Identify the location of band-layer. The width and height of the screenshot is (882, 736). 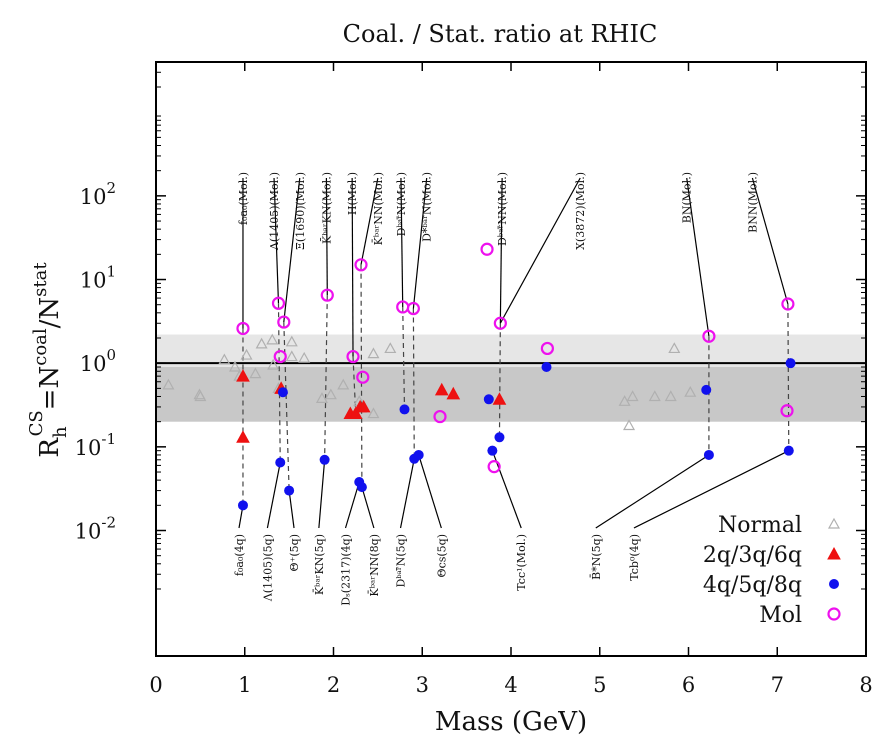
(511, 378).